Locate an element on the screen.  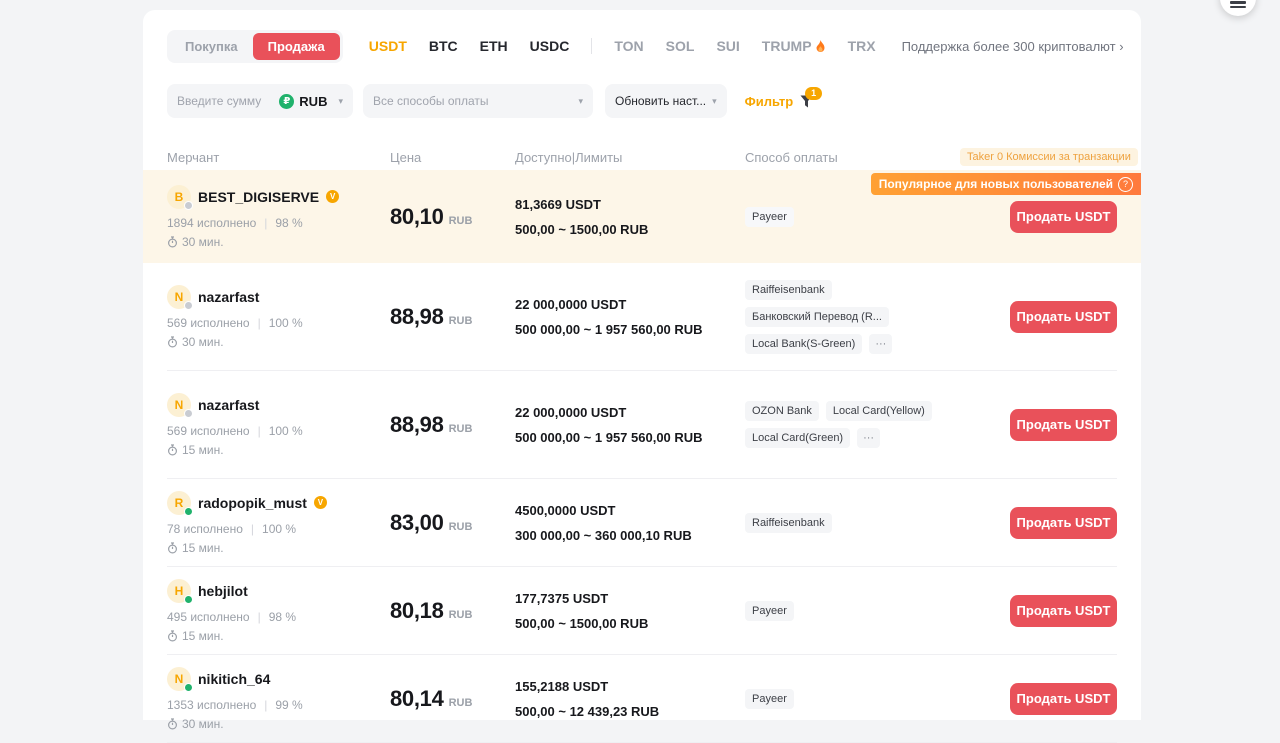
tab-coin-sol: SOL is located at coordinates (680, 46).